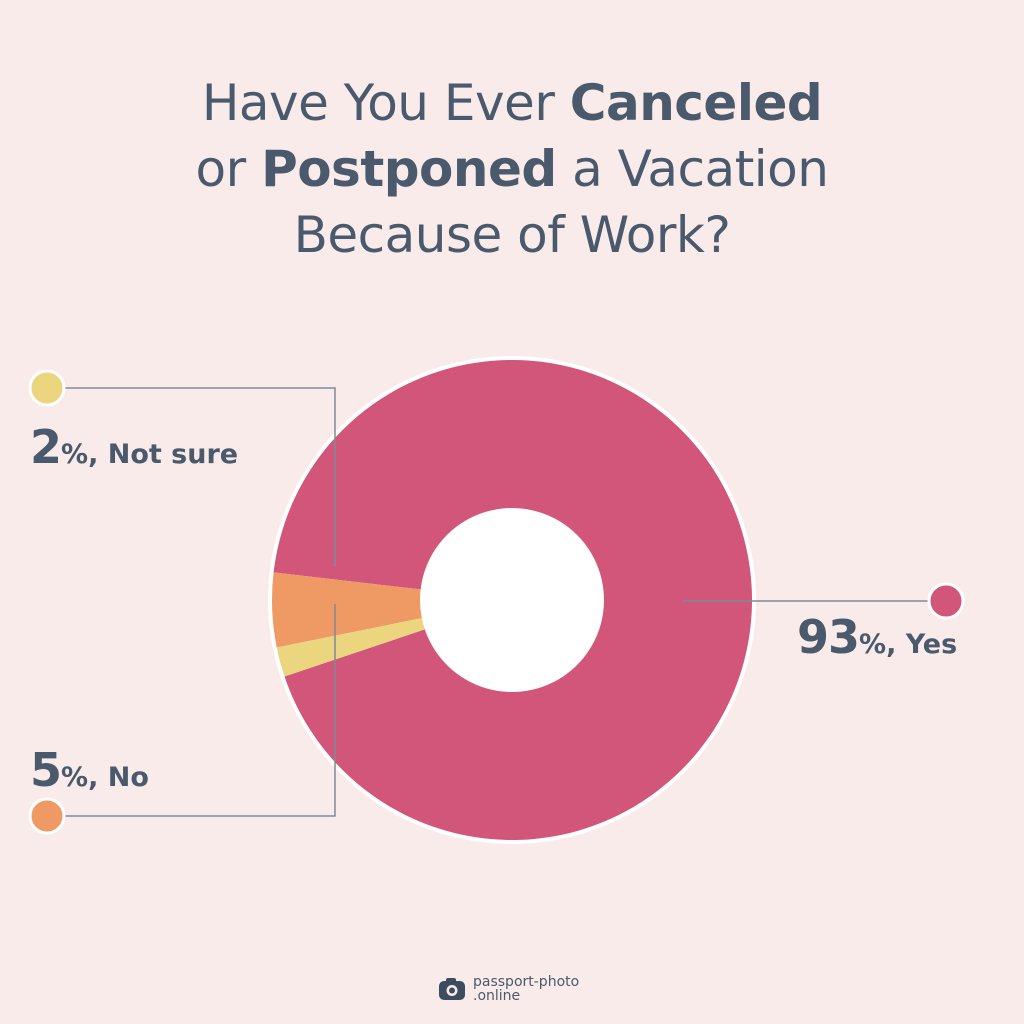 The width and height of the screenshot is (1024, 1024). Describe the element at coordinates (946, 601) in the screenshot. I see `legend-dot-yes` at that location.